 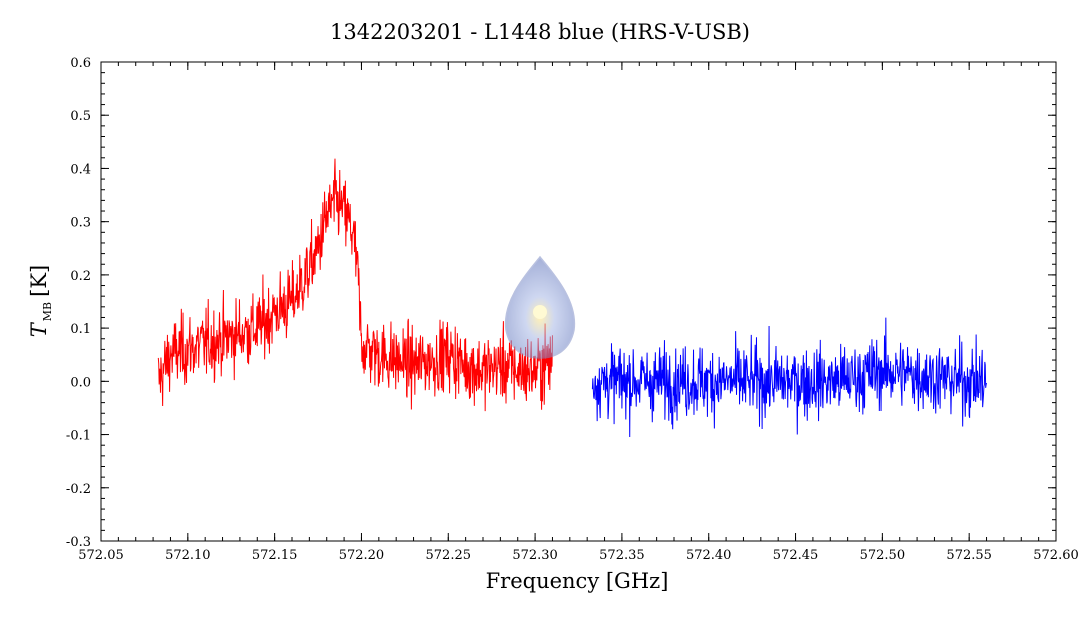 I want to click on x-tick-label: 572.45, so click(x=796, y=555).